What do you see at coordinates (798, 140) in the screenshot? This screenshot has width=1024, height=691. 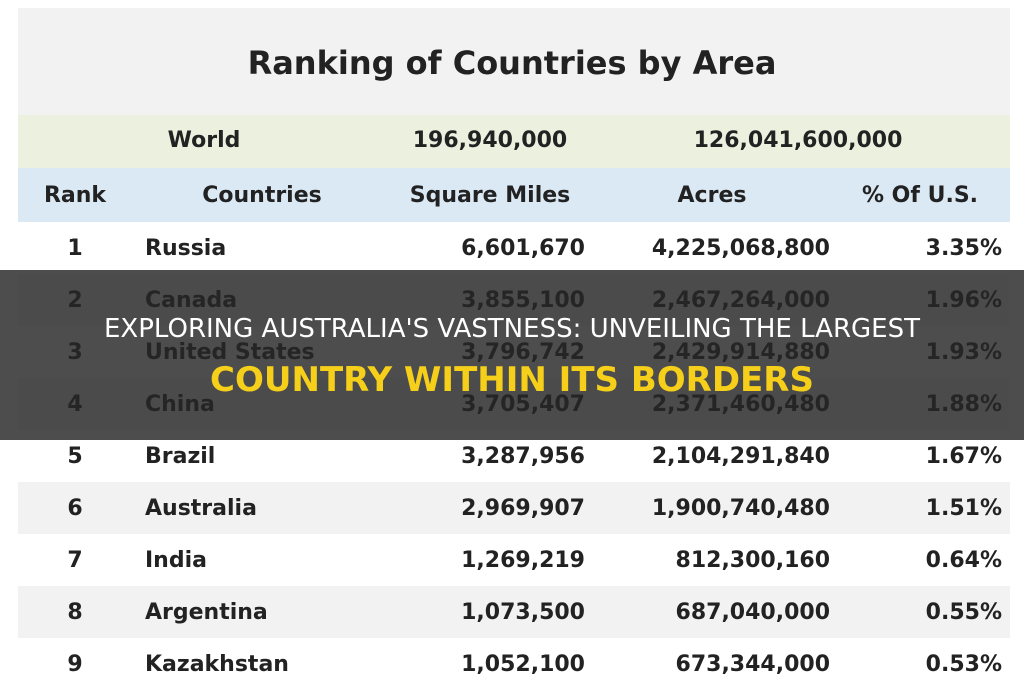 I see `world-cell: 126,041,600,000` at bounding box center [798, 140].